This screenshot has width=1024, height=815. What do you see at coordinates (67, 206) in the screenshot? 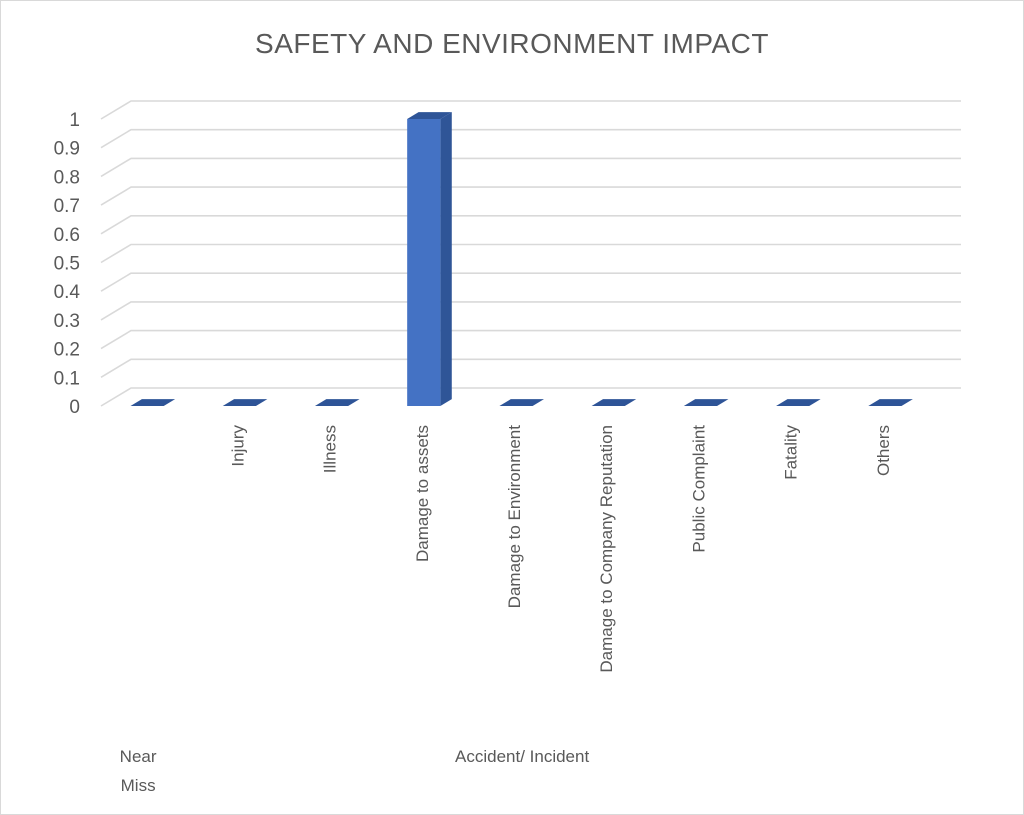
I see `y-tick-label: 0.7` at bounding box center [67, 206].